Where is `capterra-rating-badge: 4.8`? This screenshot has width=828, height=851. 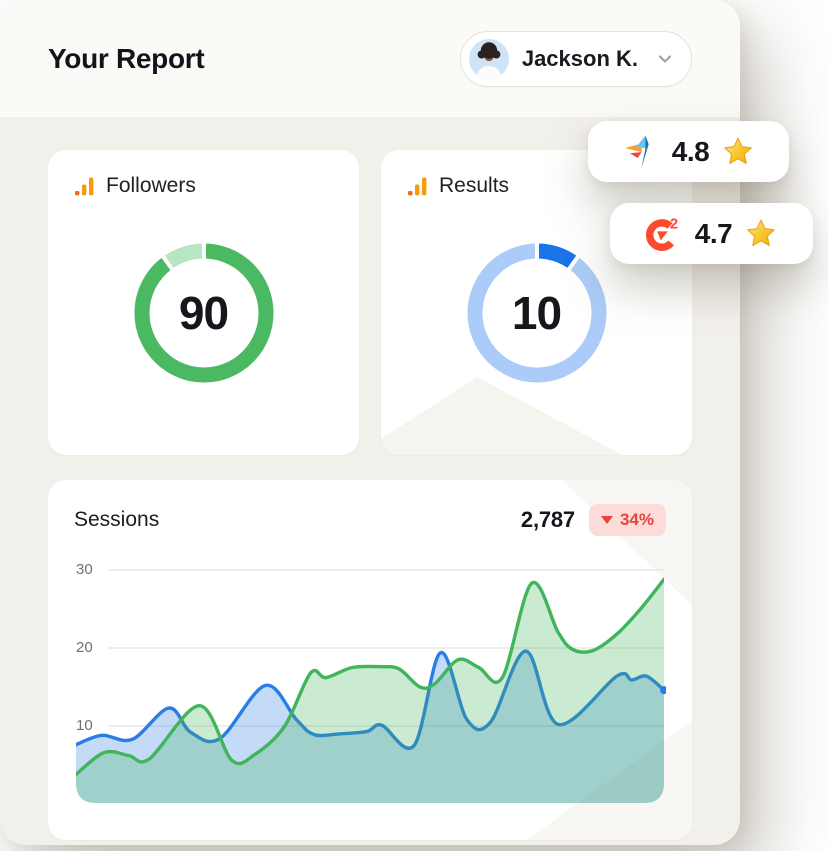
capterra-rating-badge: 4.8 is located at coordinates (688, 151).